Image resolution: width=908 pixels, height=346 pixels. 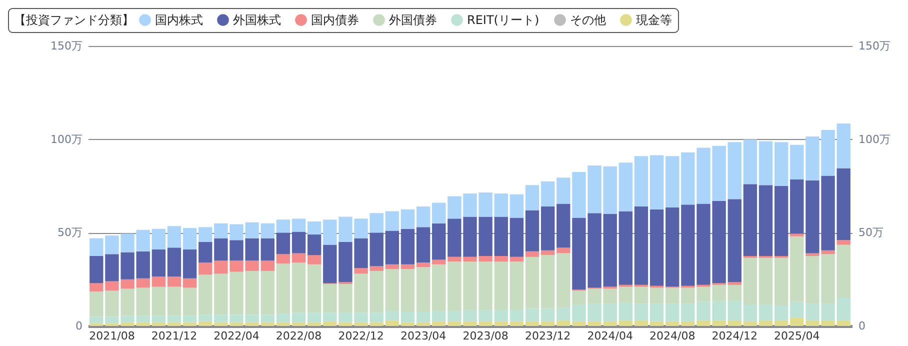 What do you see at coordinates (66, 46) in the screenshot?
I see `y-tick-label: 150万` at bounding box center [66, 46].